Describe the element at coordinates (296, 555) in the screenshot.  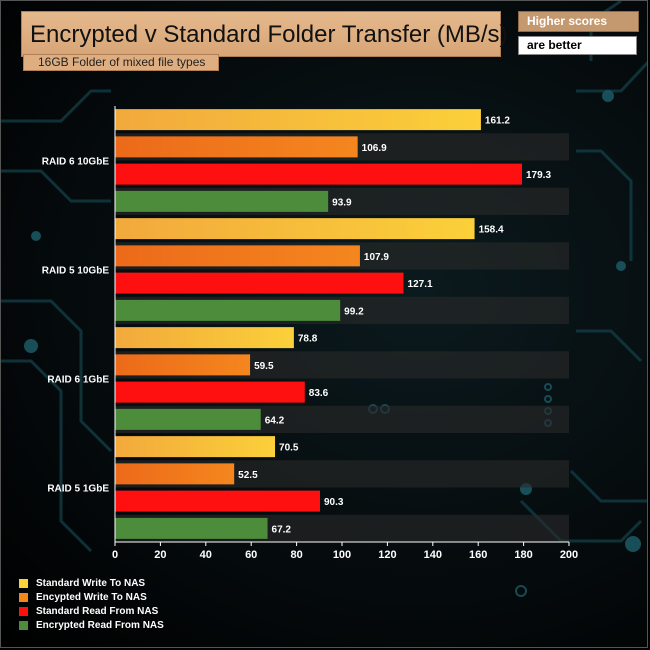
I see `x-tick-label: 80` at that location.